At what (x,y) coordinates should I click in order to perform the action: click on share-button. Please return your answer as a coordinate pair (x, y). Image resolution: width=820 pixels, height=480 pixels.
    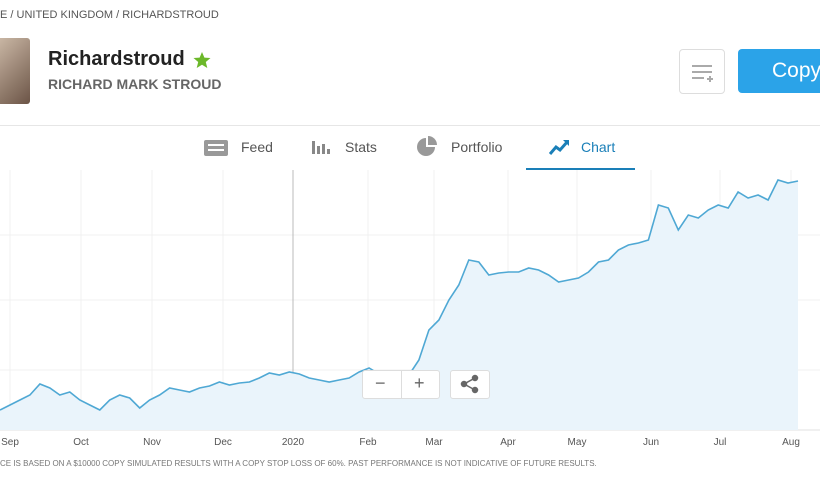
    Looking at the image, I should click on (470, 384).